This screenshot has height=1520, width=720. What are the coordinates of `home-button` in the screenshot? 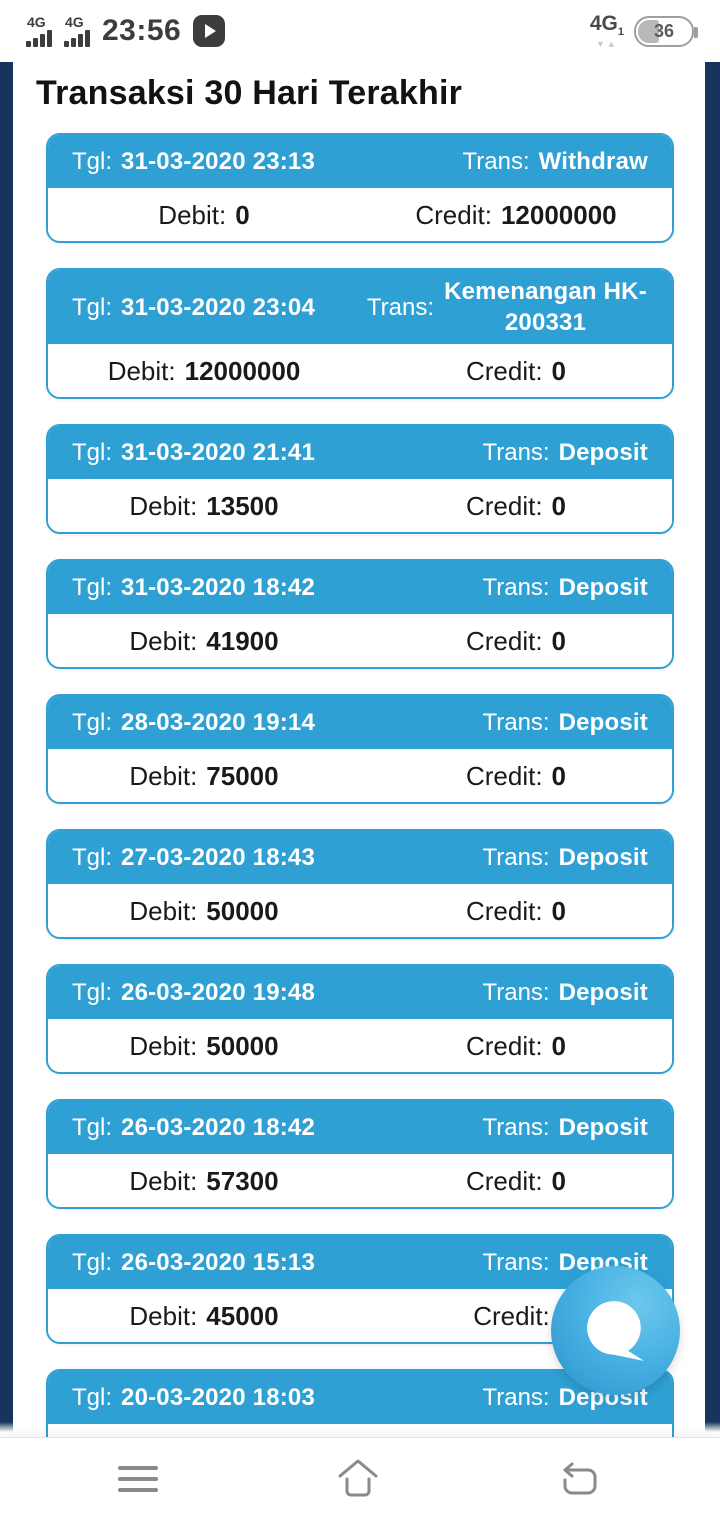 It's located at (358, 1479).